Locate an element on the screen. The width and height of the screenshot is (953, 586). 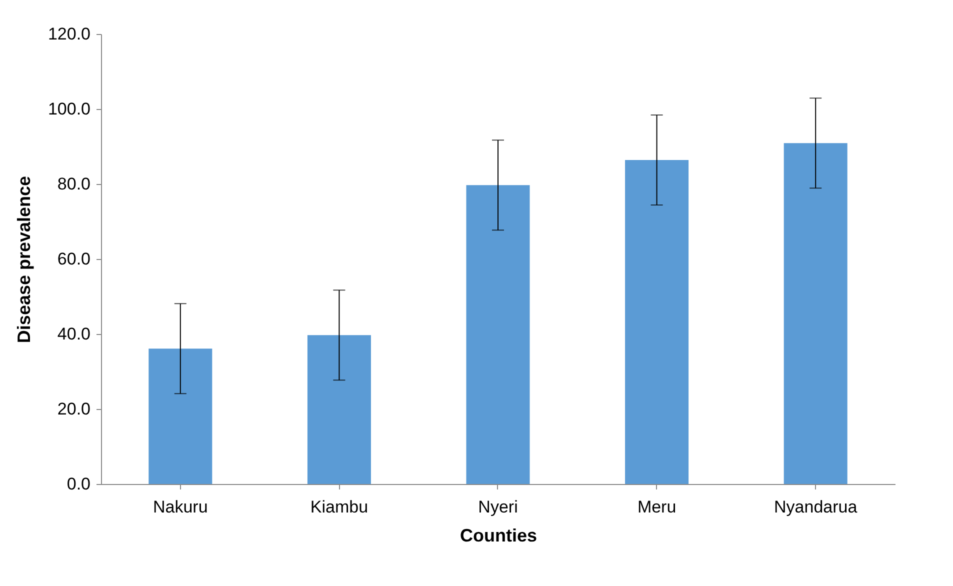
x-tick-label: Nakuru is located at coordinates (180, 507).